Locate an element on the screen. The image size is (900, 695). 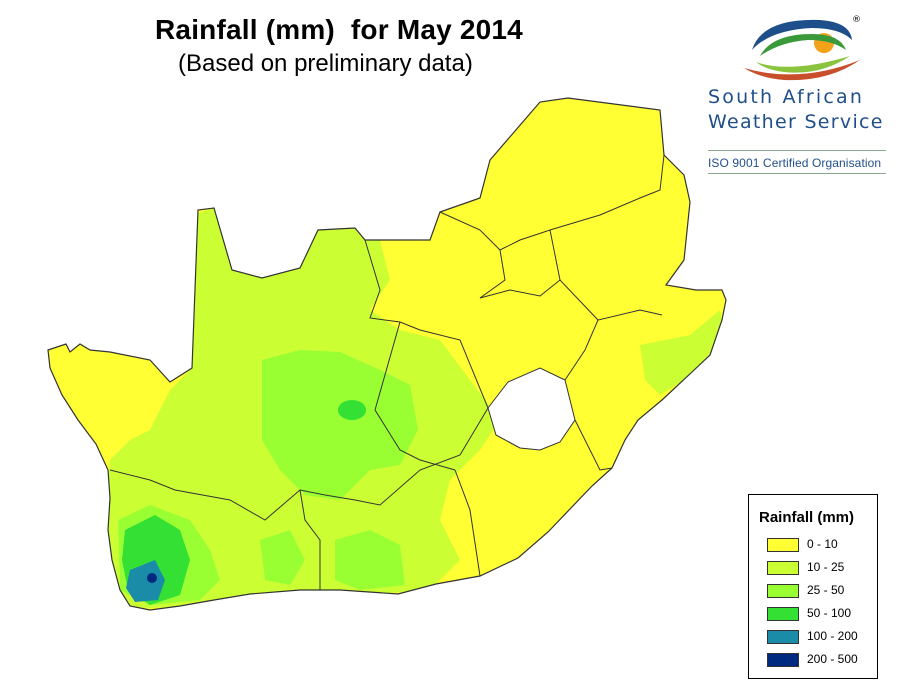
zone-25-50-south is located at coordinates (282, 557).